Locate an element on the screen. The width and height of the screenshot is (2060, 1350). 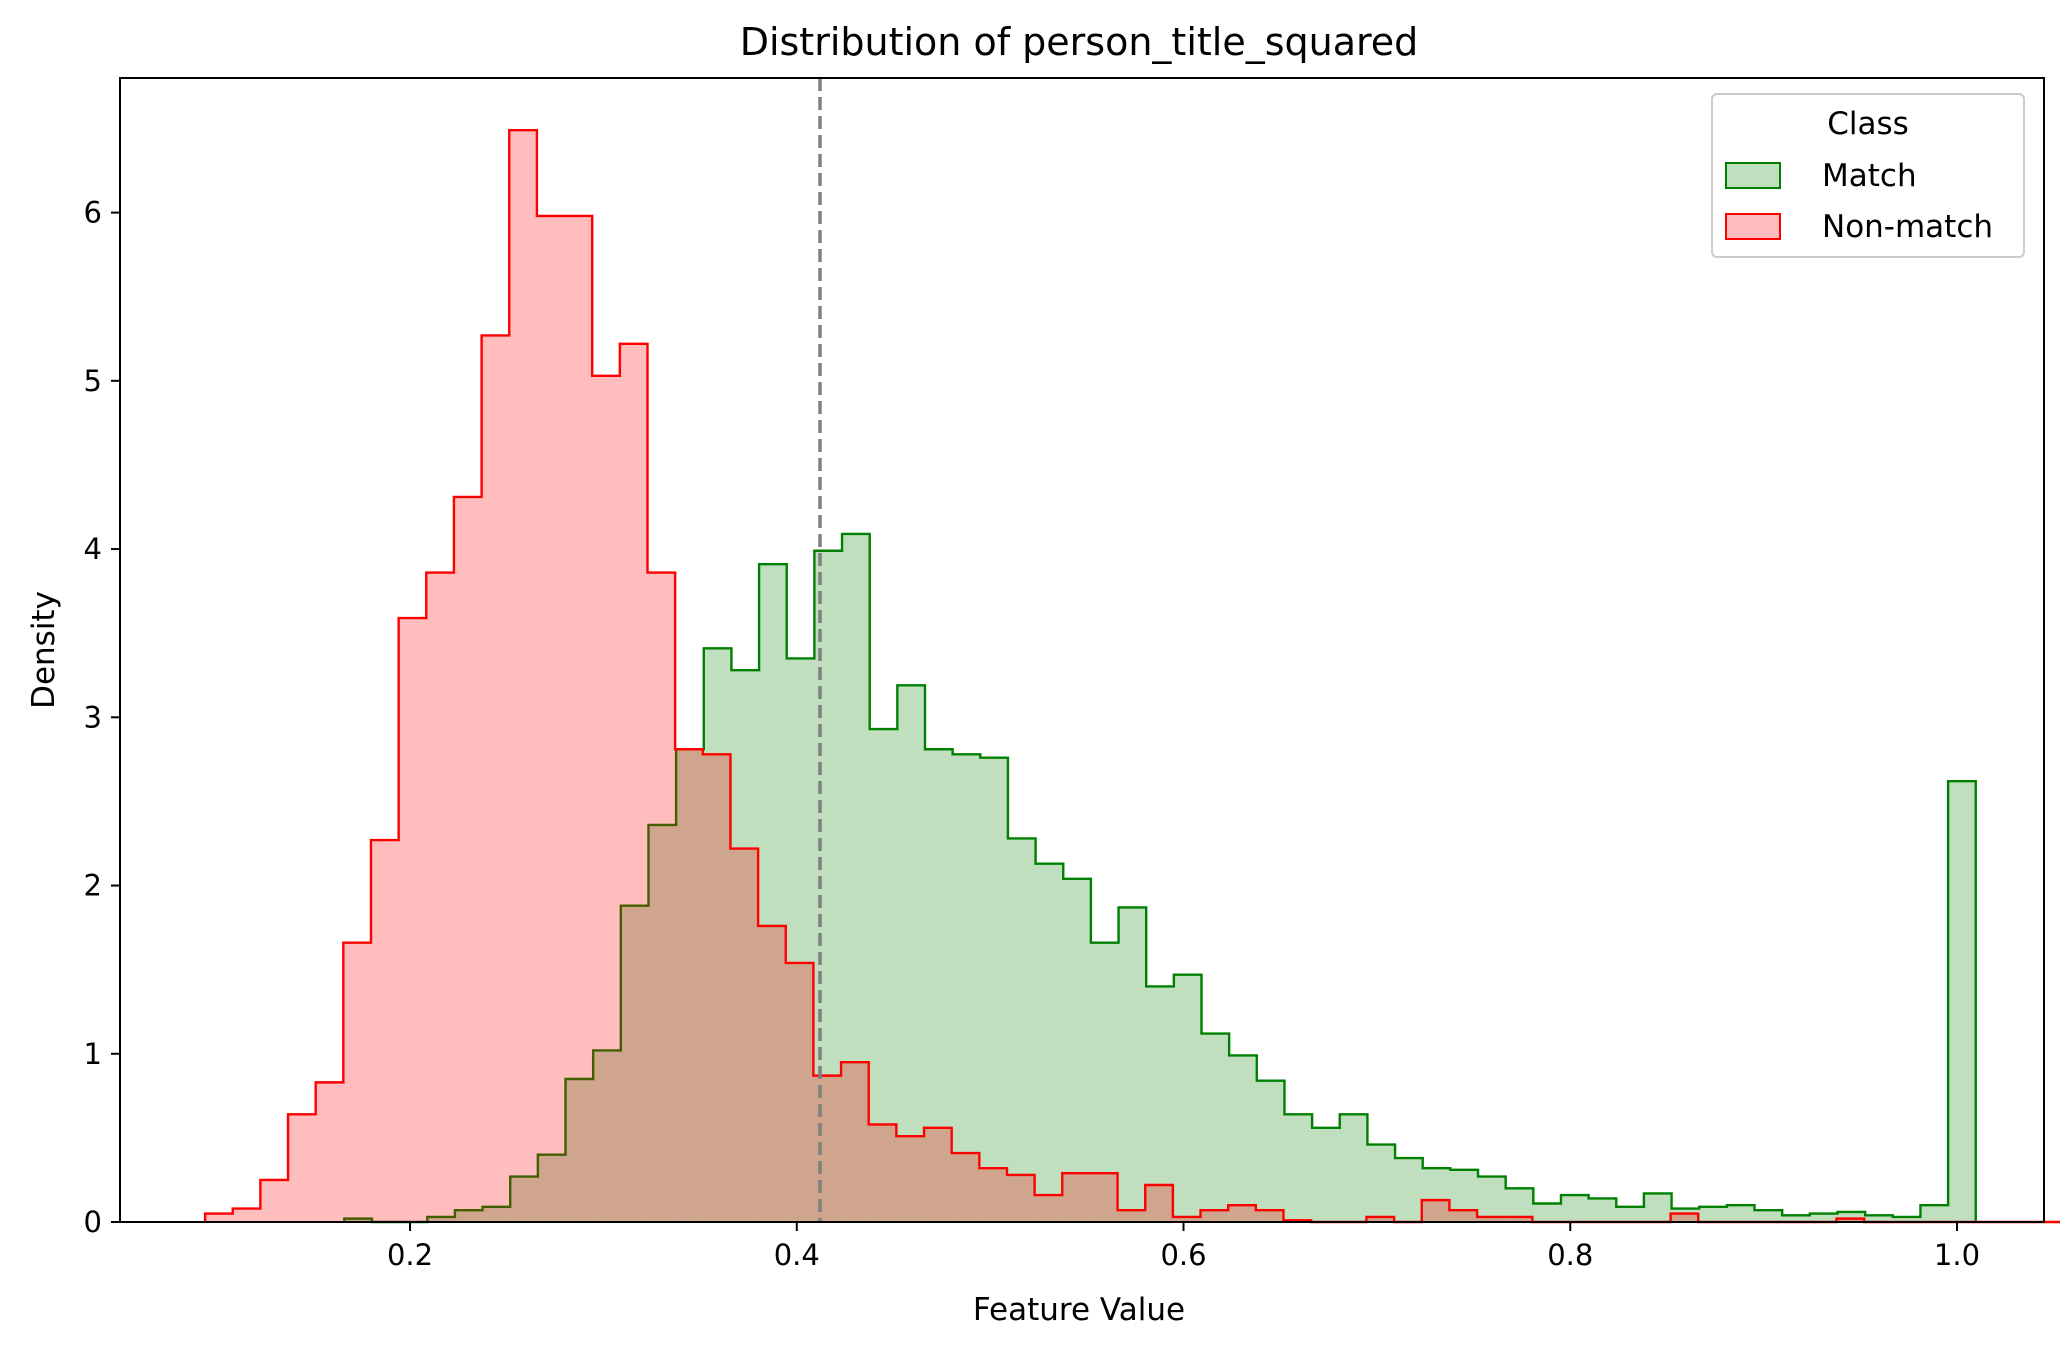
x-tick-label-2: 0.6 is located at coordinates (1183, 1255).